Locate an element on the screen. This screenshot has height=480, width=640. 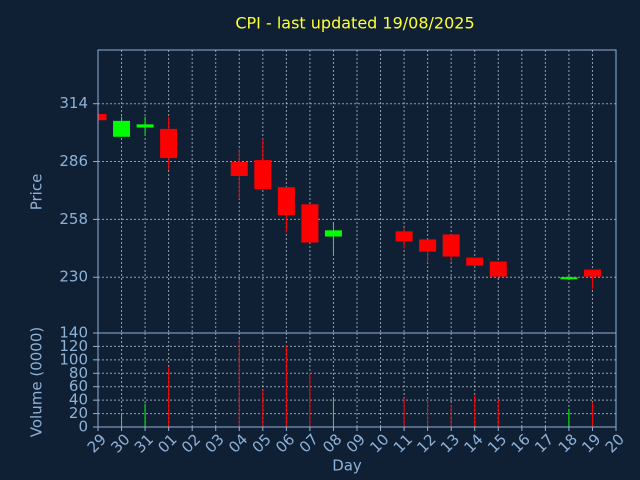
y2-tick-label: 120 is located at coordinates (73, 346).